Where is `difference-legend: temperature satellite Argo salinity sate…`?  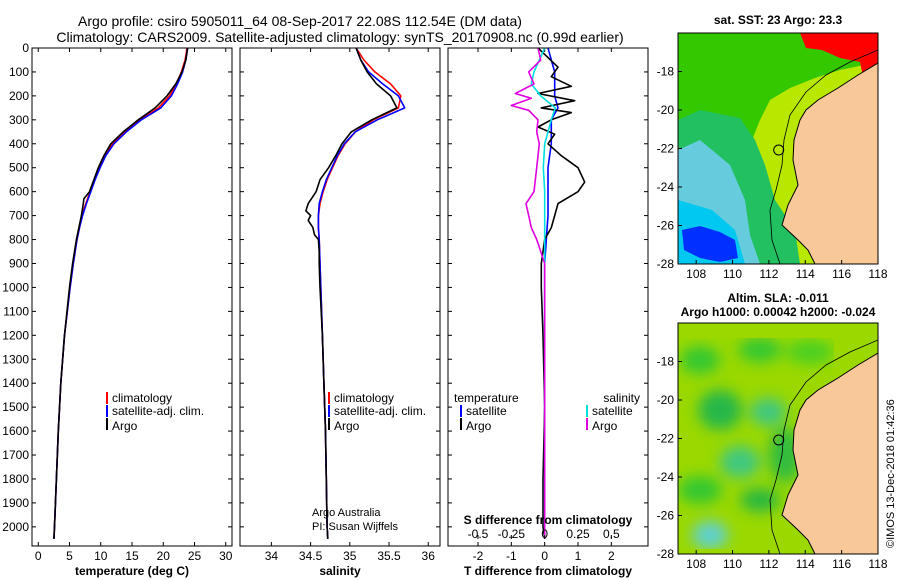
difference-legend: temperature satellite Argo salinity sate… is located at coordinates (547, 412).